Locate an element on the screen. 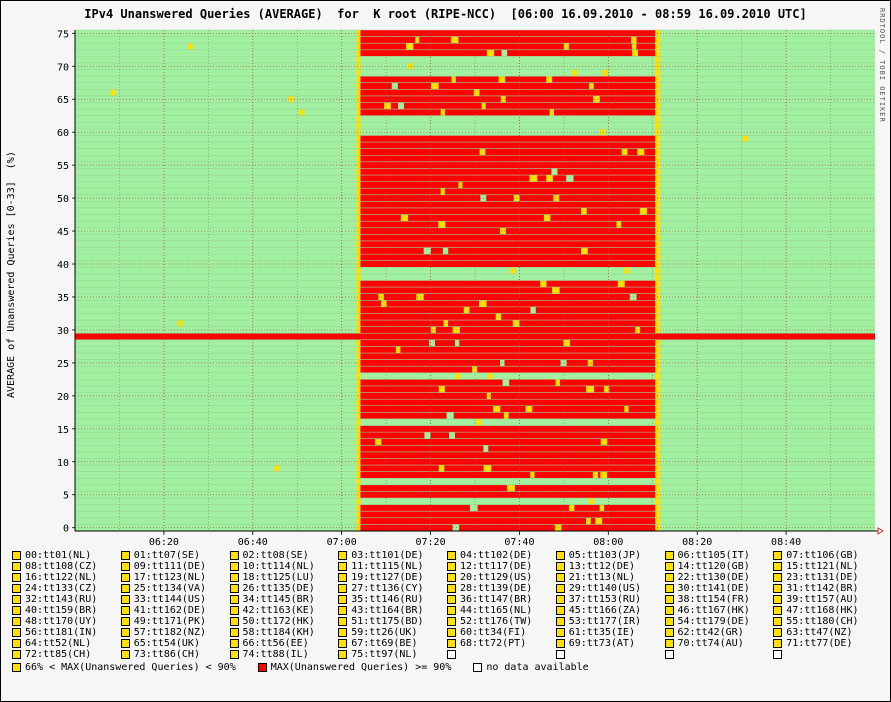 The height and width of the screenshot is (702, 891). x-tick-label: 08:40 is located at coordinates (786, 542).